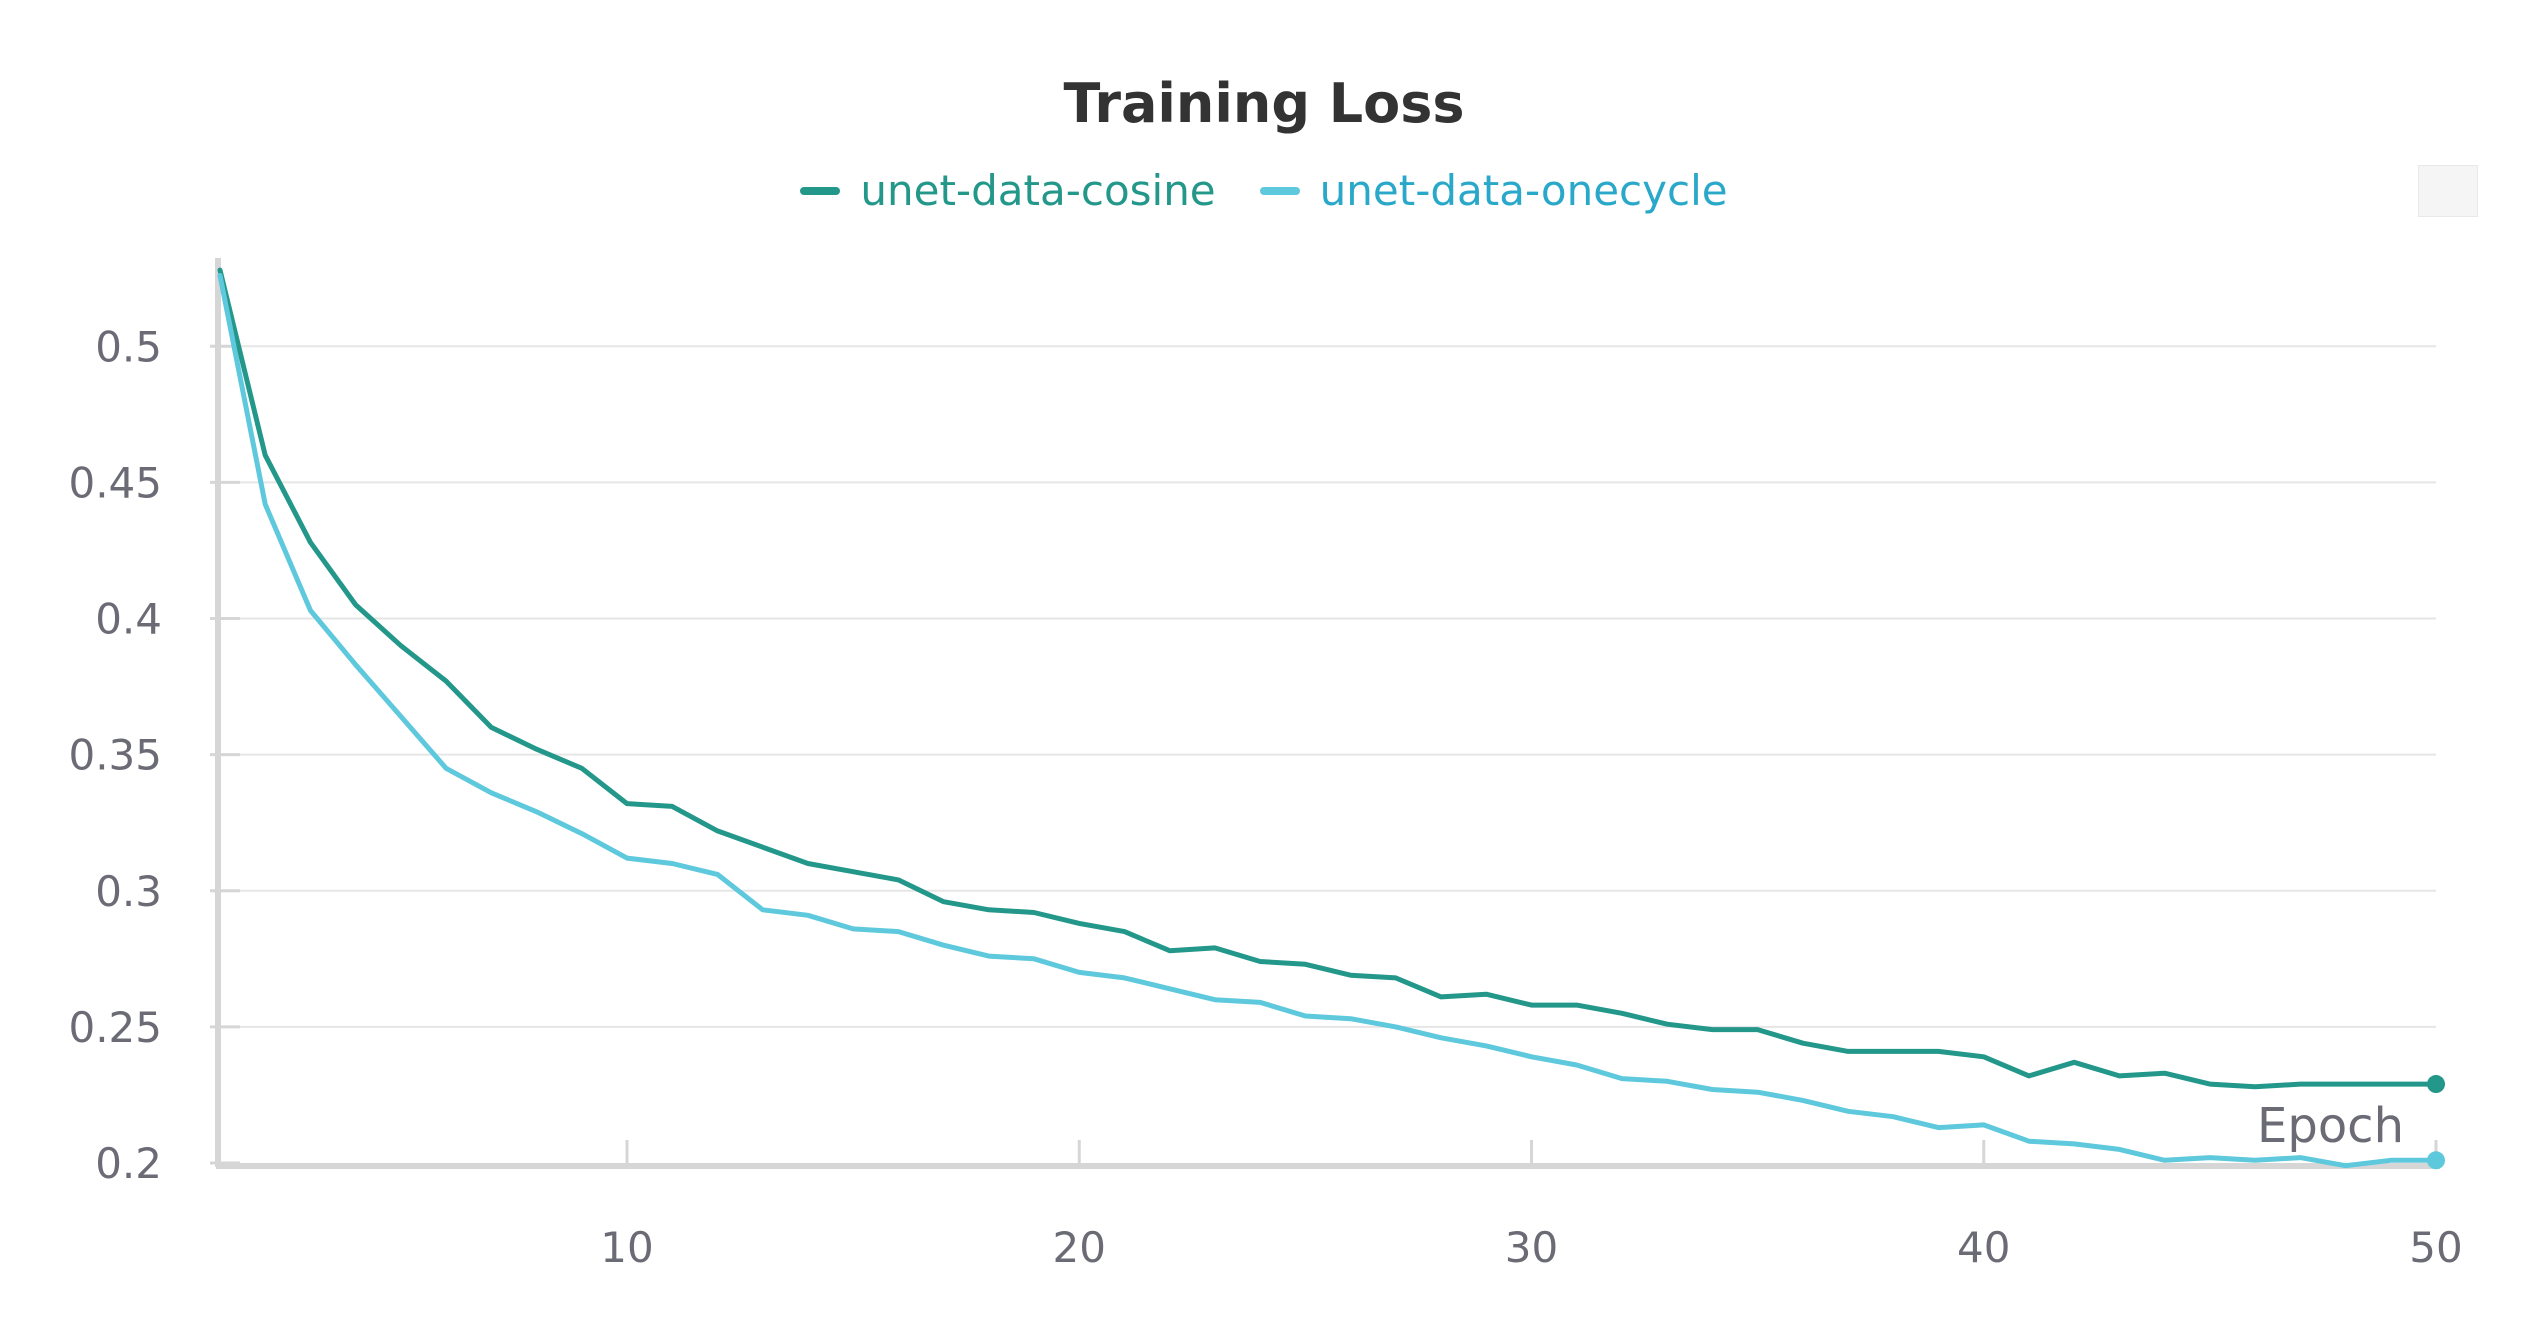 Image resolution: width=2528 pixels, height=1328 pixels. What do you see at coordinates (115, 1027) in the screenshot?
I see `ytick-label: 0.25` at bounding box center [115, 1027].